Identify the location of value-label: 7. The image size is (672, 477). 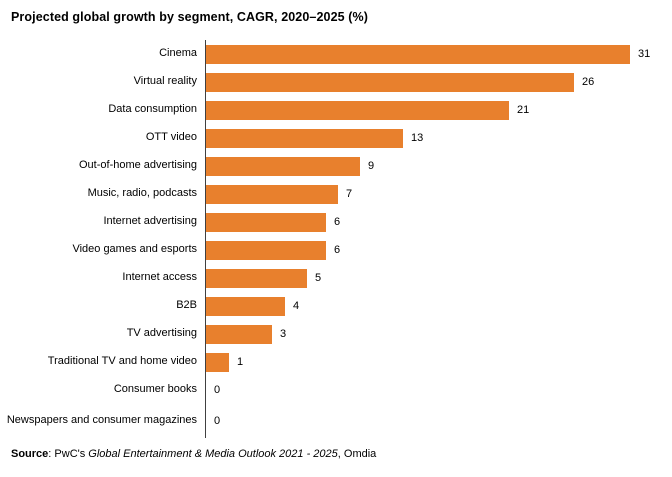
(349, 194).